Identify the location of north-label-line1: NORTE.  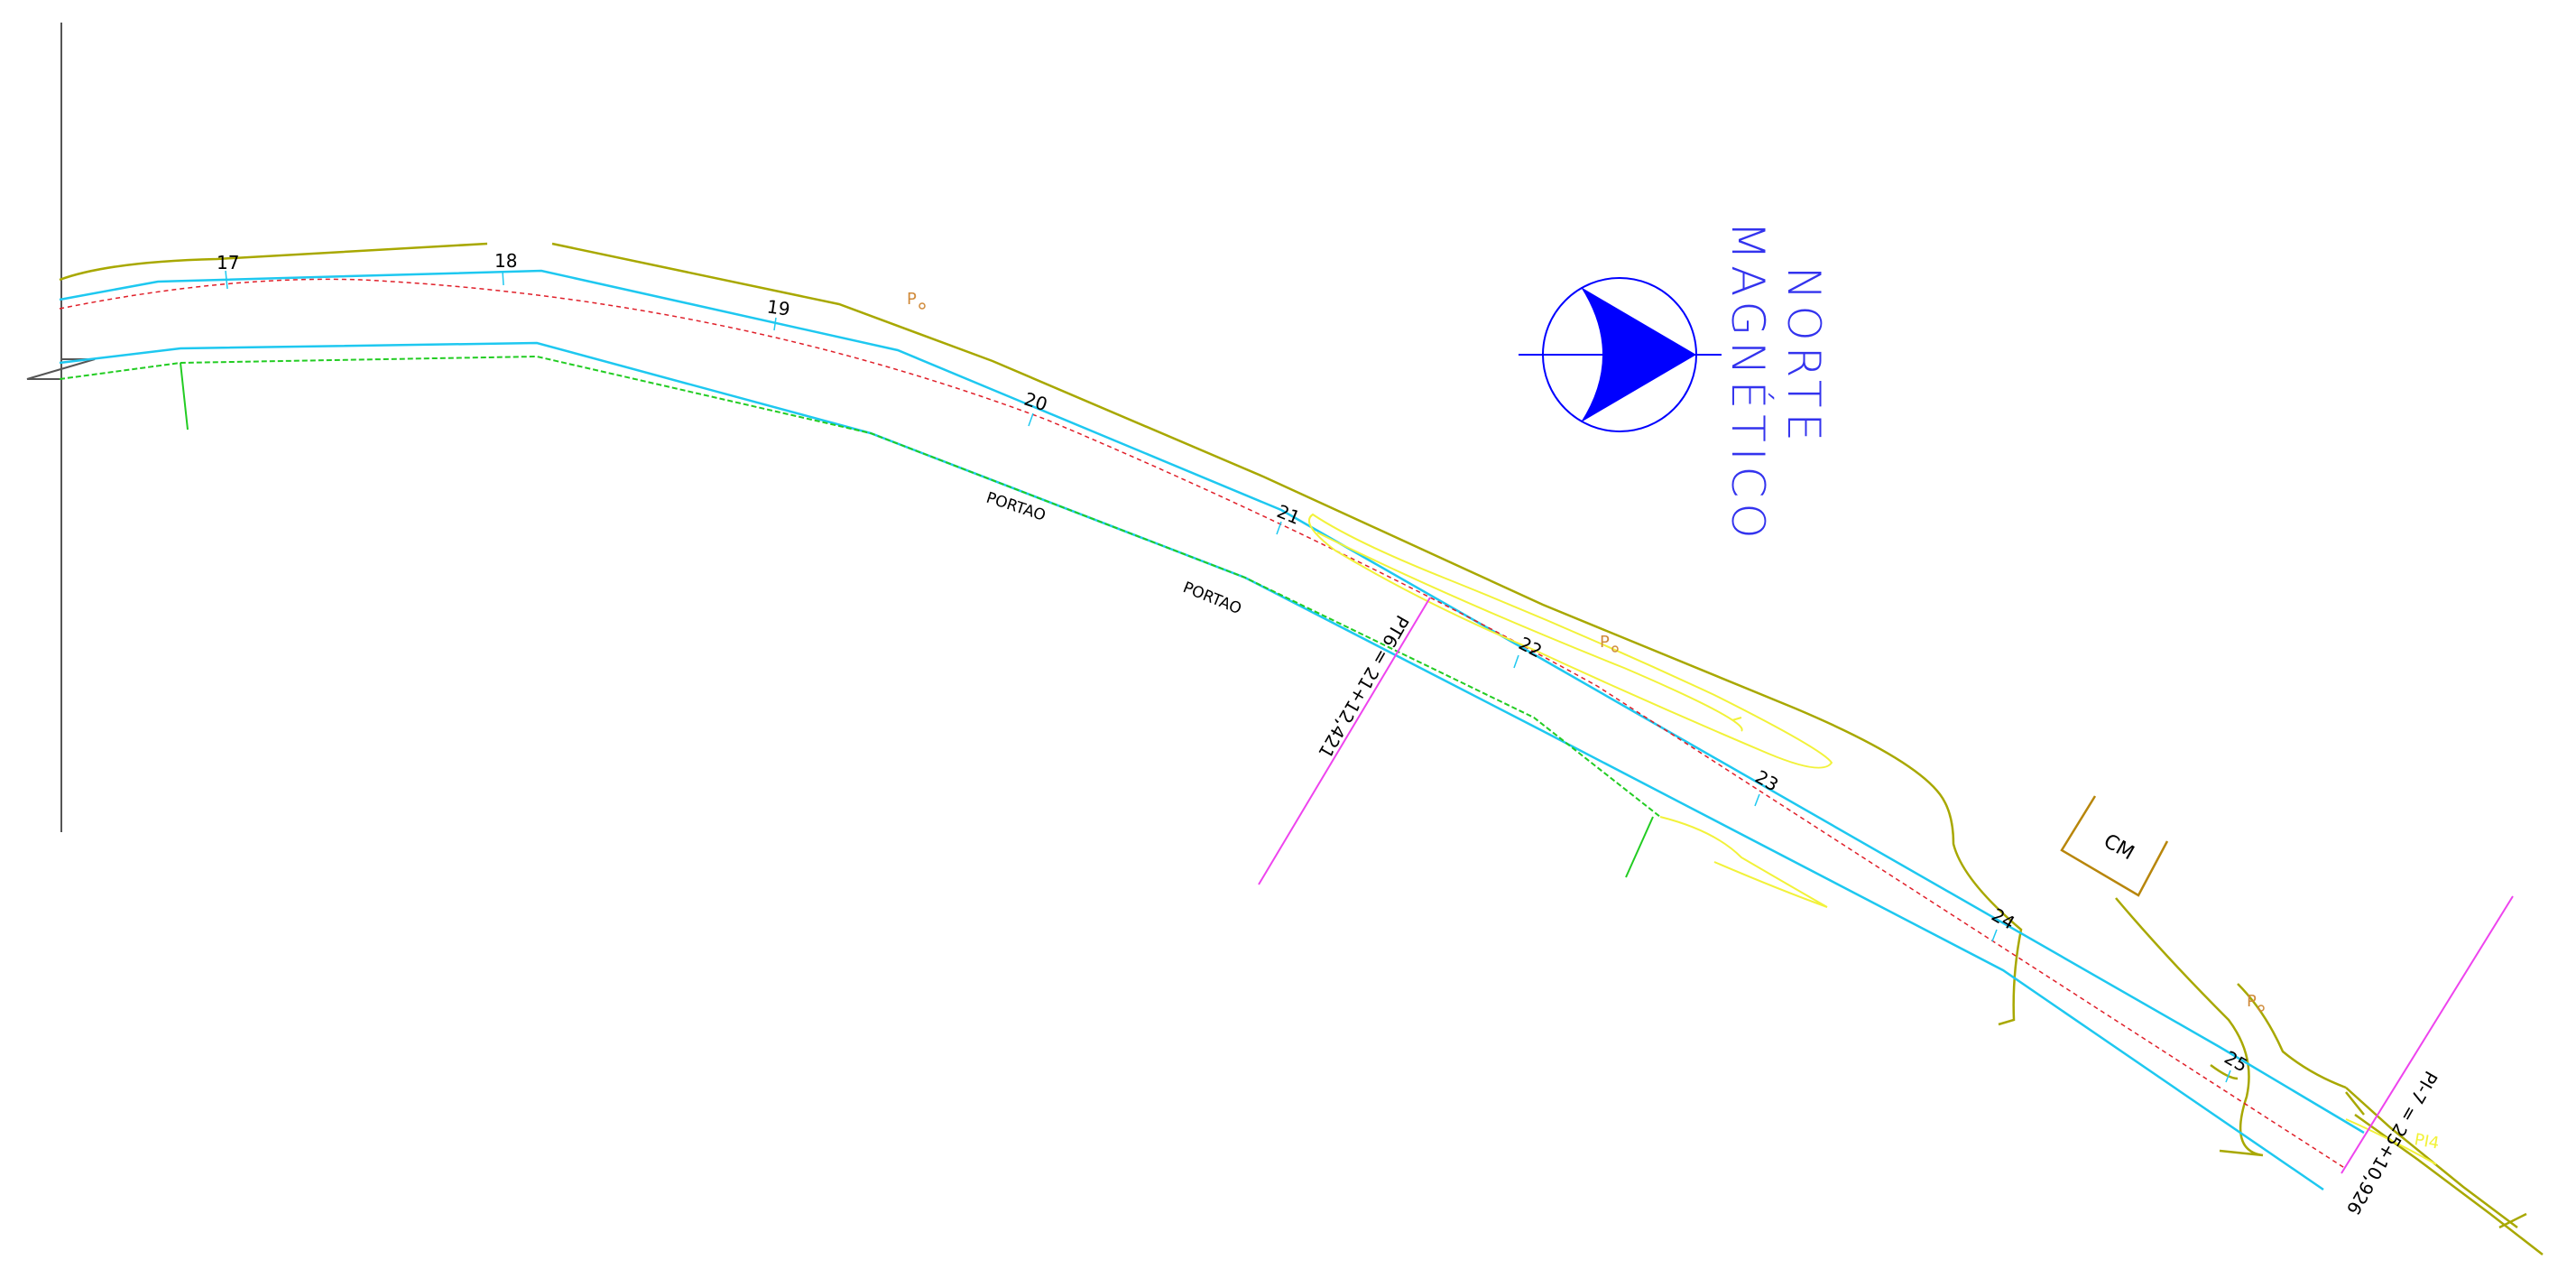
(1803, 356).